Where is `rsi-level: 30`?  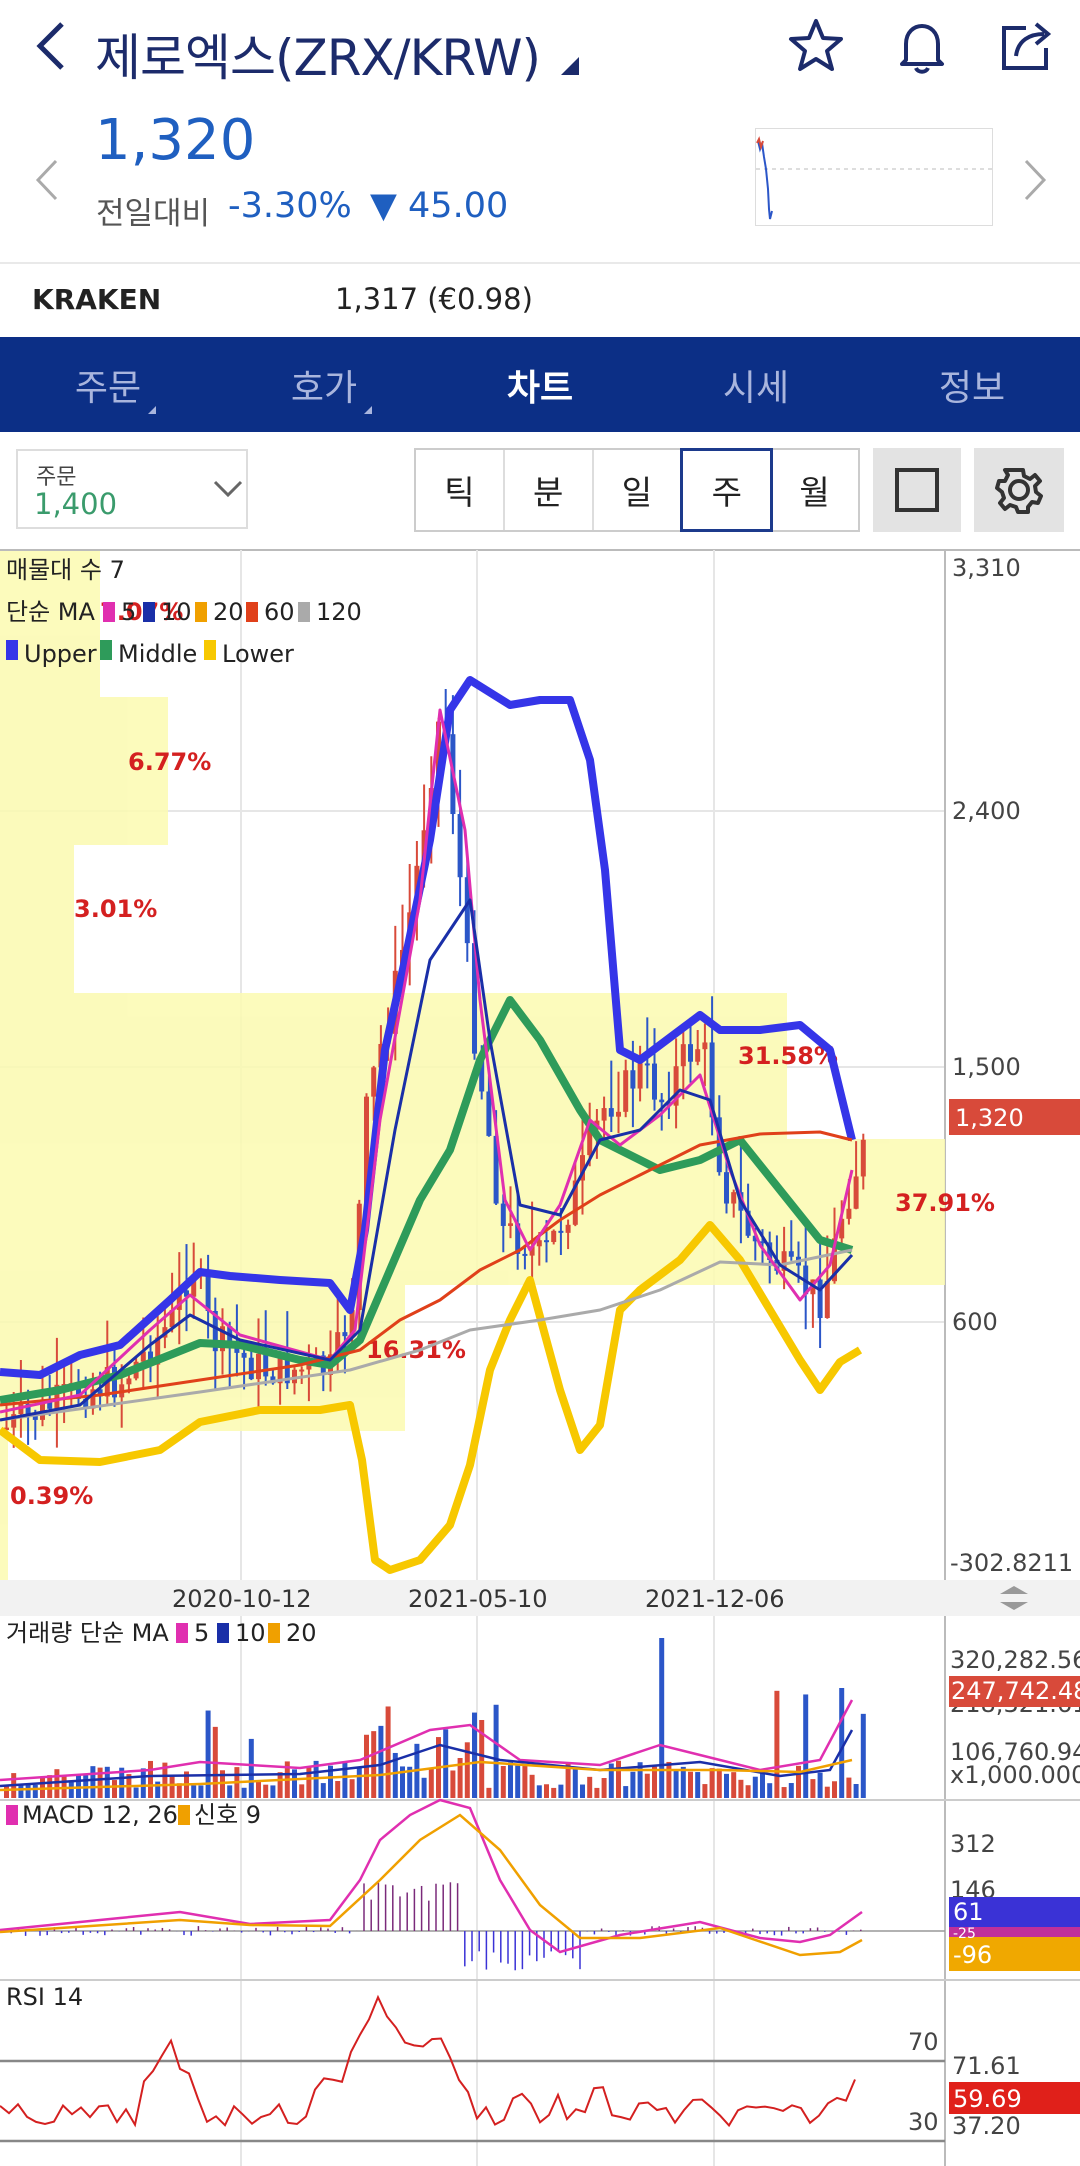
rsi-level: 30 is located at coordinates (923, 2122).